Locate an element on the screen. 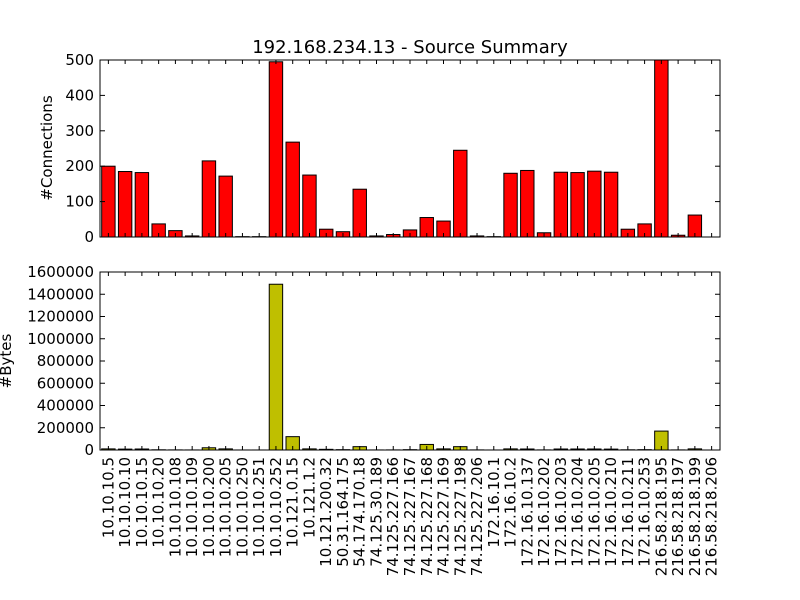 Image resolution: width=800 pixels, height=600 pixels. connections-y-tick-label: 200 is located at coordinates (79, 166).